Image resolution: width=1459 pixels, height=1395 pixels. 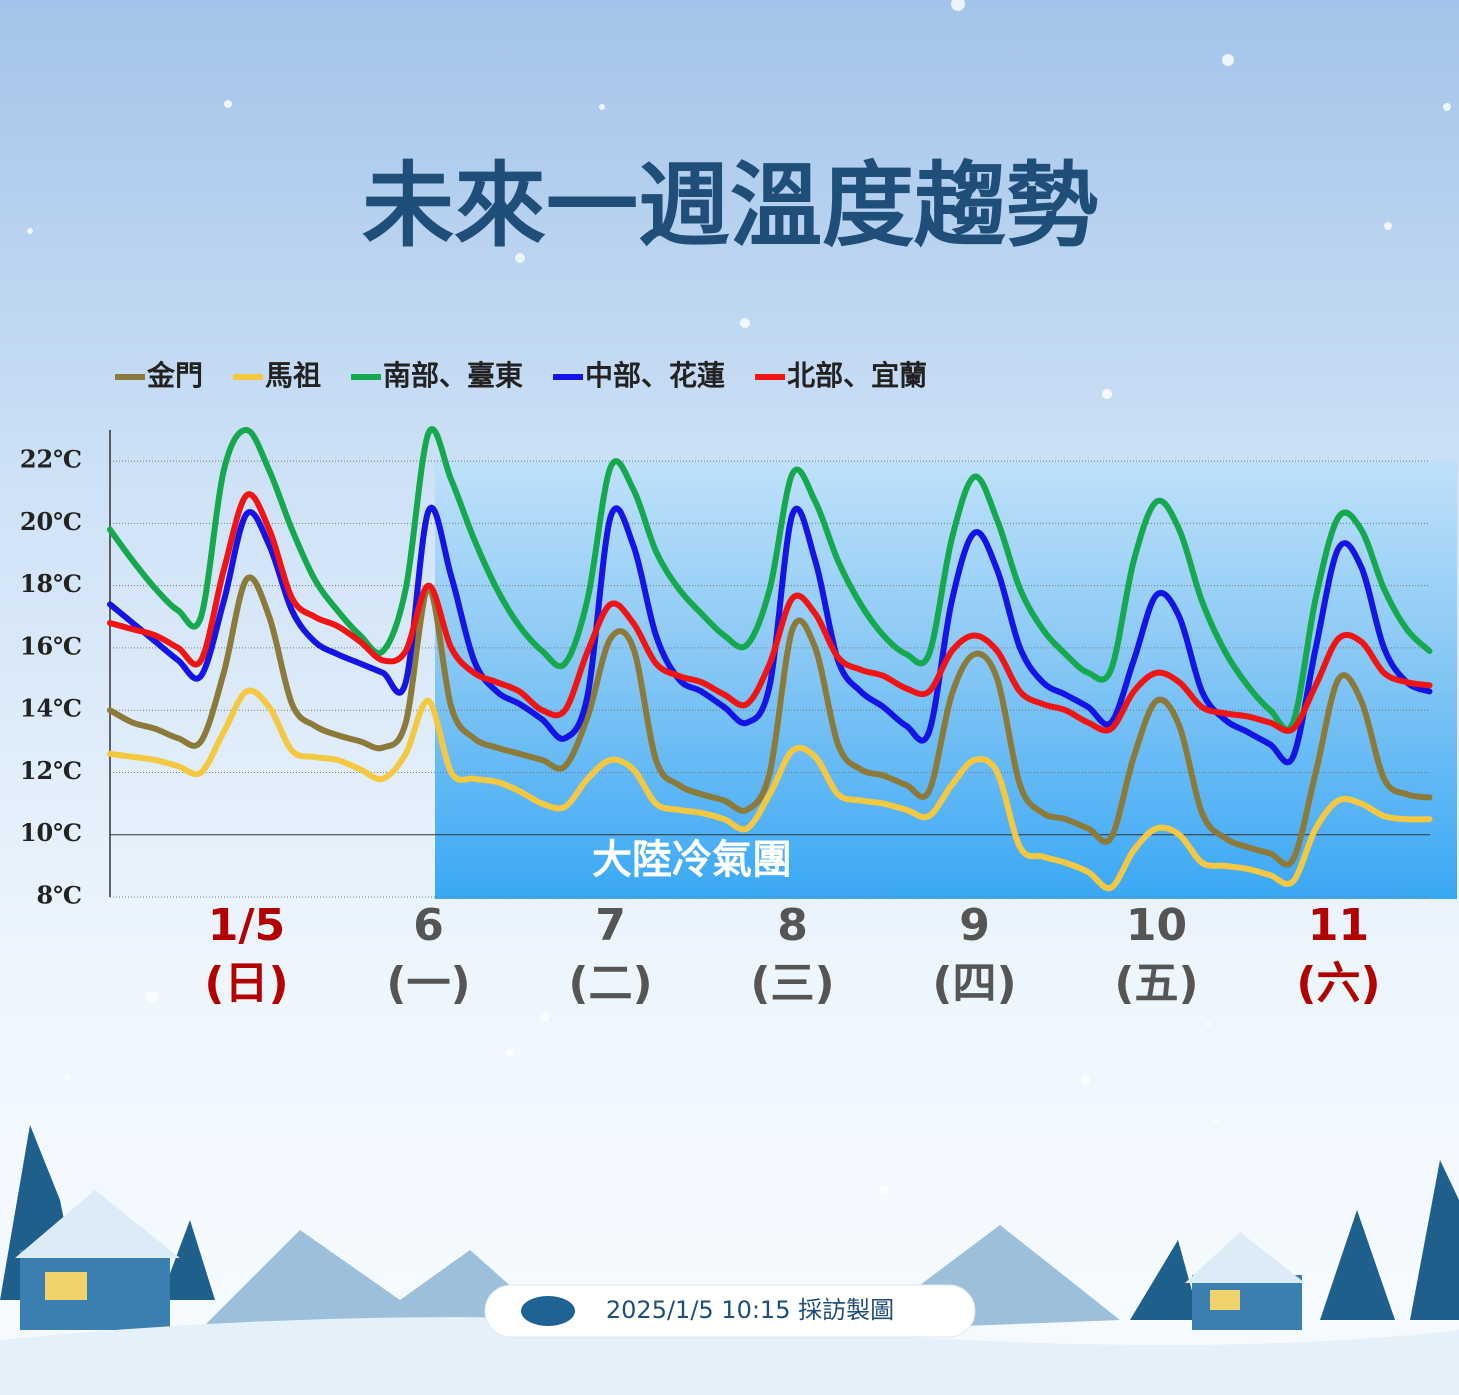 What do you see at coordinates (293, 375) in the screenshot?
I see `legend-label: 馬祖` at bounding box center [293, 375].